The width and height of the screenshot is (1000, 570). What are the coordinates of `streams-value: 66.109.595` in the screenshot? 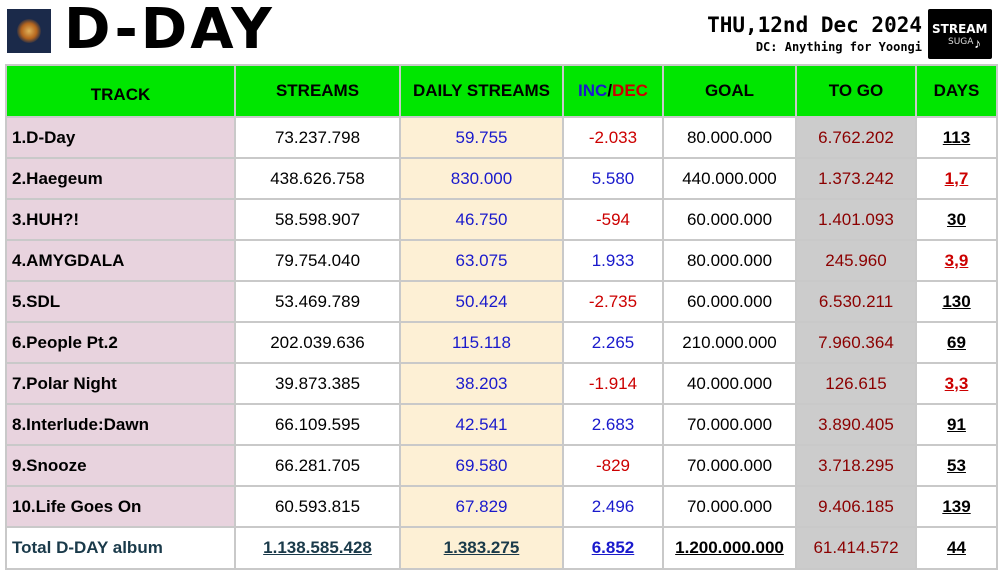 It's located at (317, 424).